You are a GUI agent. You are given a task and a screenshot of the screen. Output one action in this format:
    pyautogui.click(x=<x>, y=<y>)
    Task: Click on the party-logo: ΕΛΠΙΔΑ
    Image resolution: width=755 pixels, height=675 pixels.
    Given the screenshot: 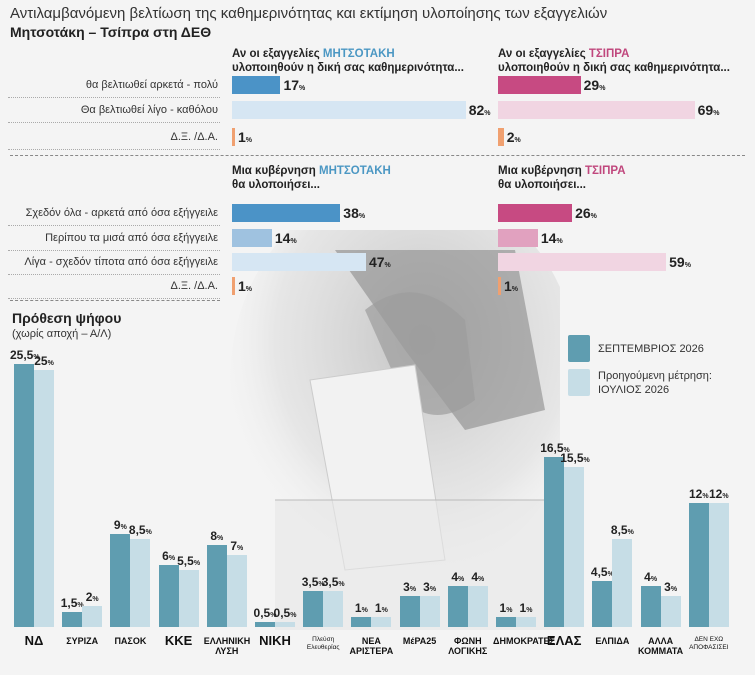 What is the action you would take?
    pyautogui.click(x=612, y=641)
    